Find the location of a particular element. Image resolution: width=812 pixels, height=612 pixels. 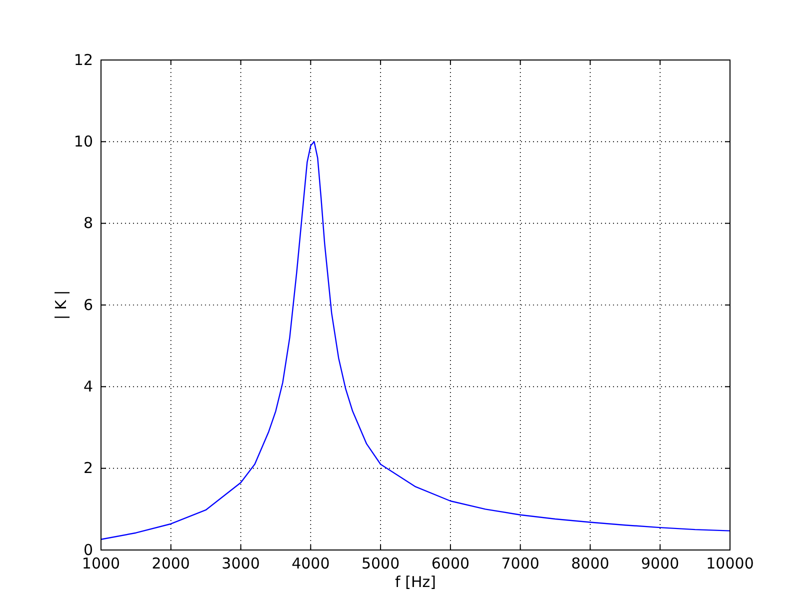

x-tick-label: 5000 is located at coordinates (380, 563).